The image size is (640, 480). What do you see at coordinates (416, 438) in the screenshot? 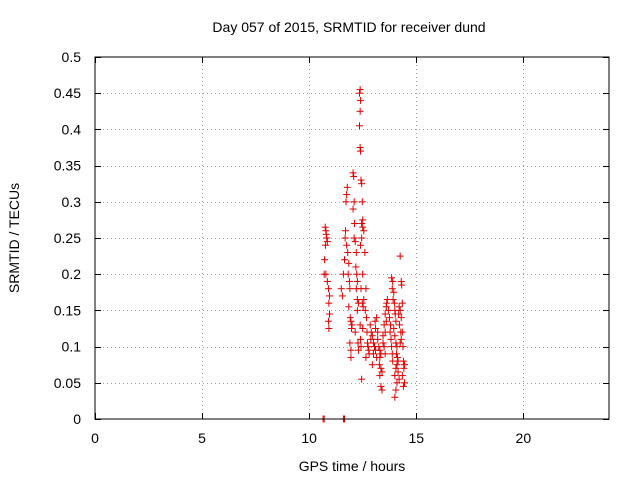
I see `x-tick-label: 15` at bounding box center [416, 438].